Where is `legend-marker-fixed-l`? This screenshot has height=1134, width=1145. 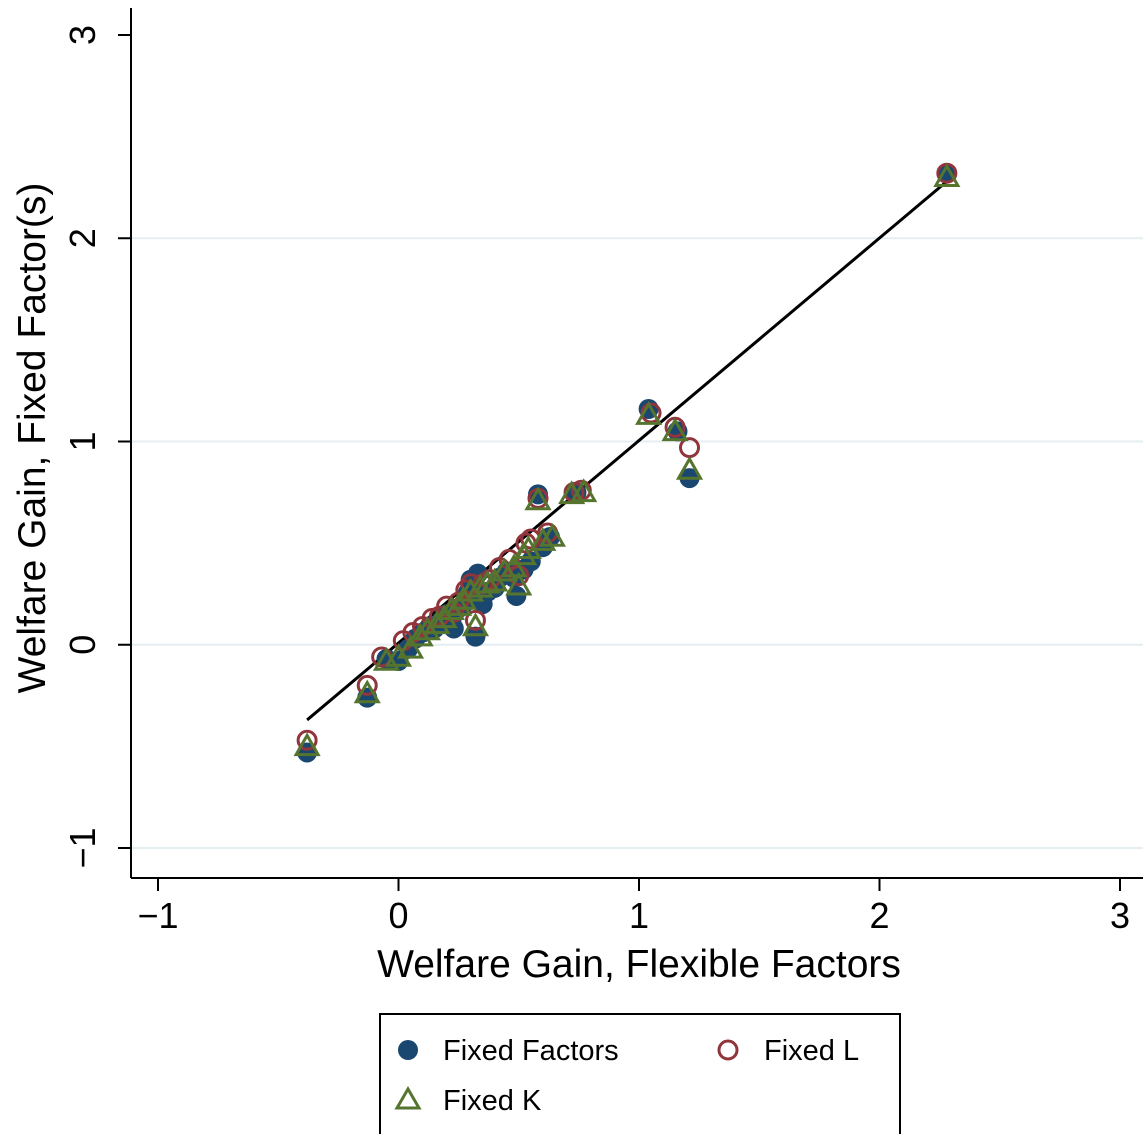
legend-marker-fixed-l is located at coordinates (728, 1050).